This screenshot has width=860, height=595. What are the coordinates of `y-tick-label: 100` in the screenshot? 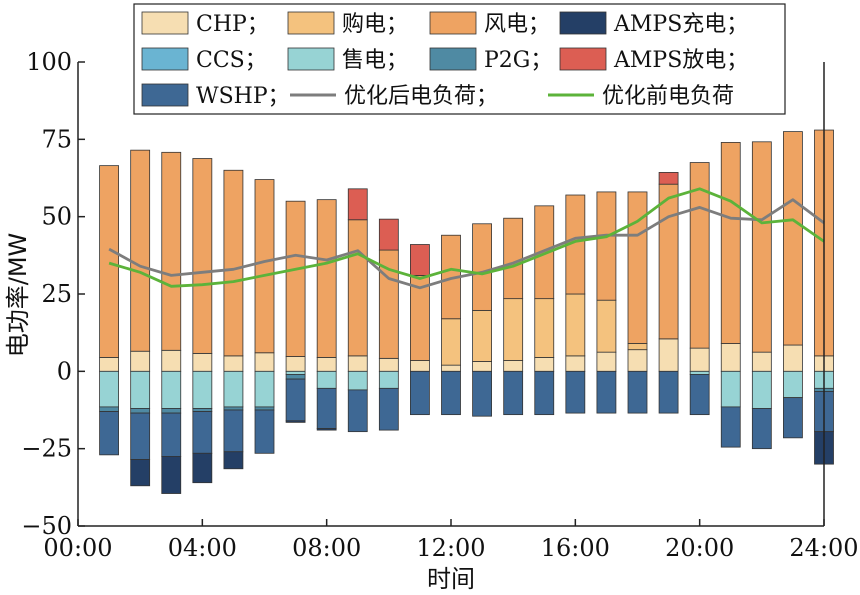 It's located at (49, 62).